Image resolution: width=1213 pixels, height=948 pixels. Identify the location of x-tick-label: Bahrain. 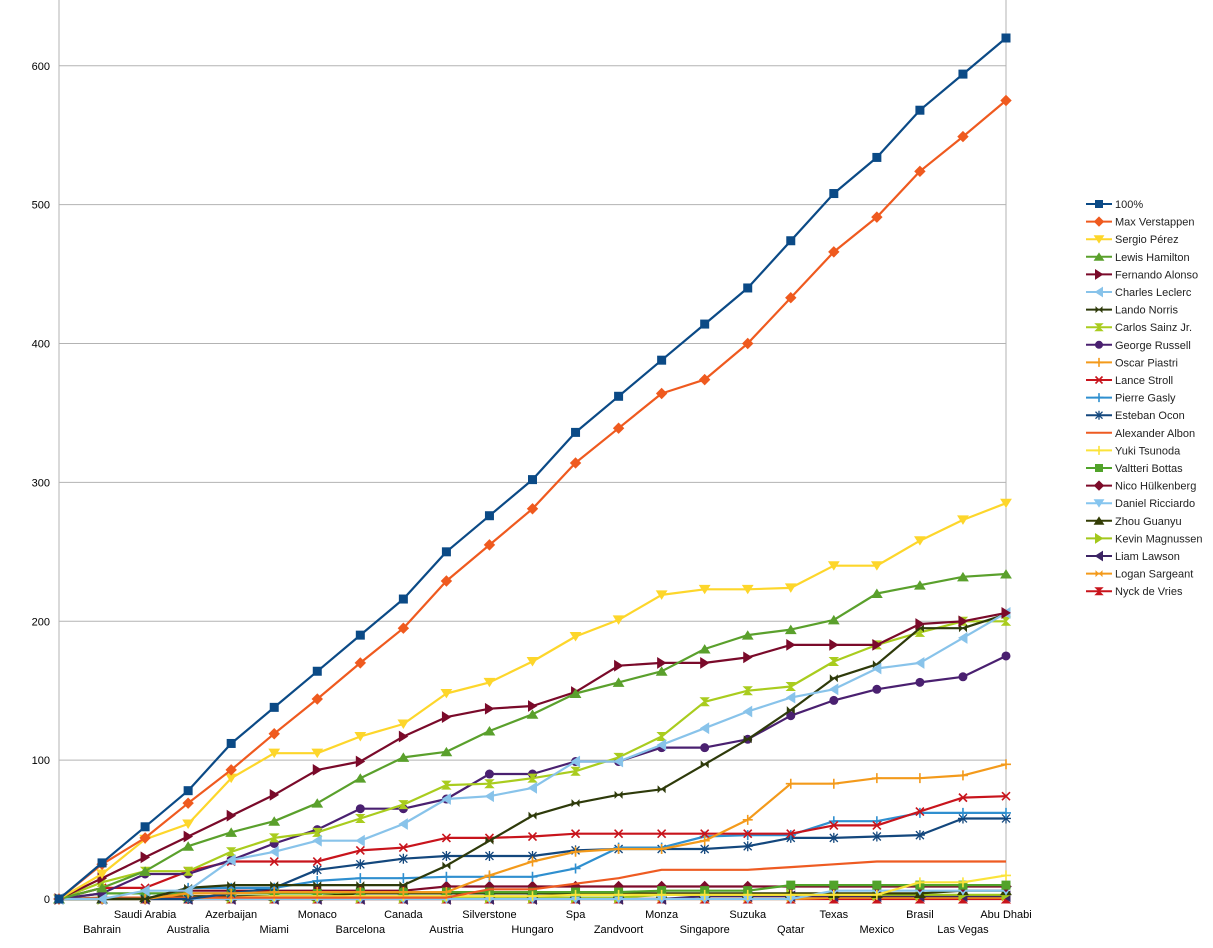
(102, 930).